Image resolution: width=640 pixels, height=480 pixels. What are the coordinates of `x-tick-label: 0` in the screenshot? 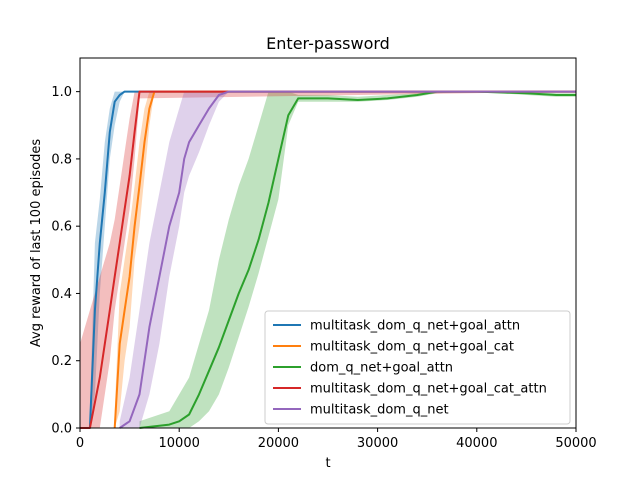 It's located at (80, 443).